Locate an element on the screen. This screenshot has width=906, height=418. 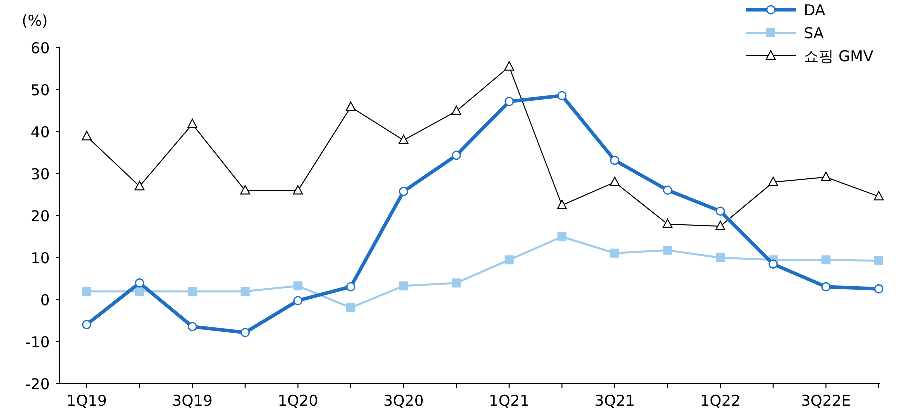
y-tick-label: 0 is located at coordinates (45, 300).